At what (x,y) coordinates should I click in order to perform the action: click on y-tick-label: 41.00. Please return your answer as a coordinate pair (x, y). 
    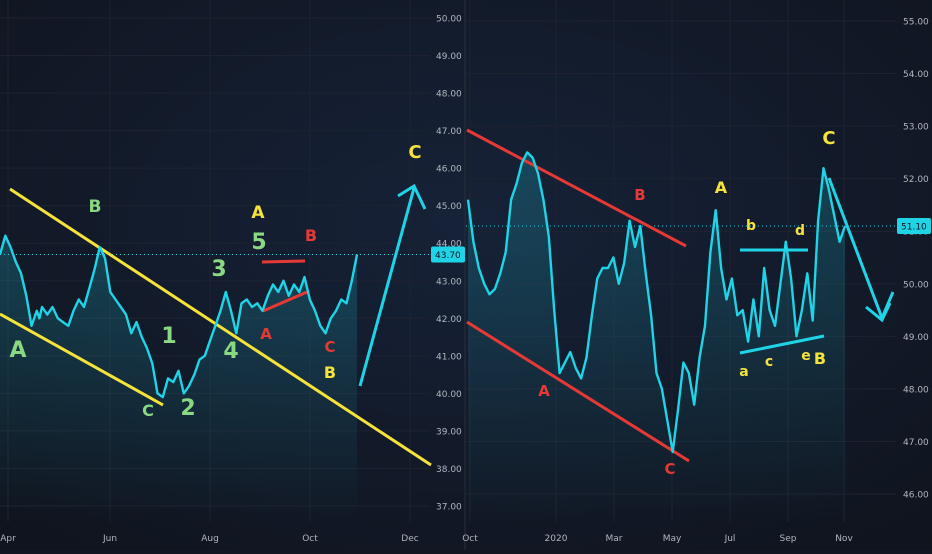
    Looking at the image, I should click on (449, 357).